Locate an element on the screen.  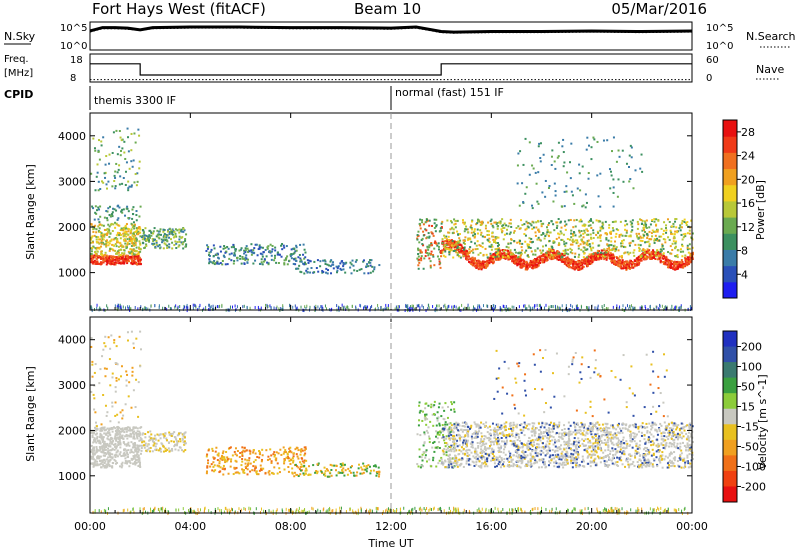
nsearch-tick-top: 10^5 is located at coordinates (719, 28).